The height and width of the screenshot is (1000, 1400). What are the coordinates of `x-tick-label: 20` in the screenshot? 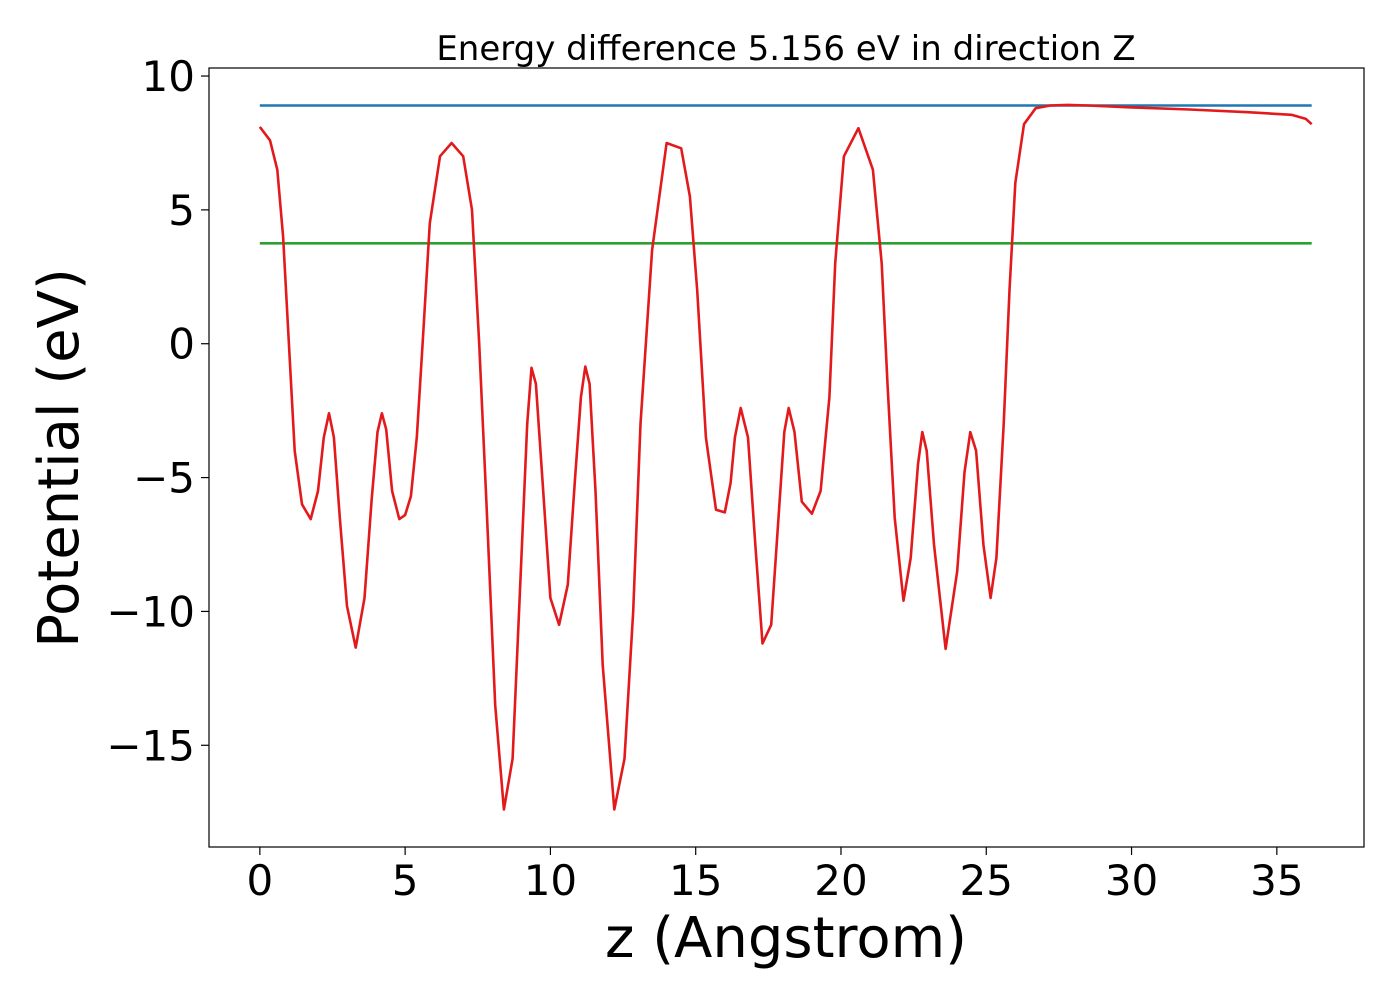 It's located at (840, 880).